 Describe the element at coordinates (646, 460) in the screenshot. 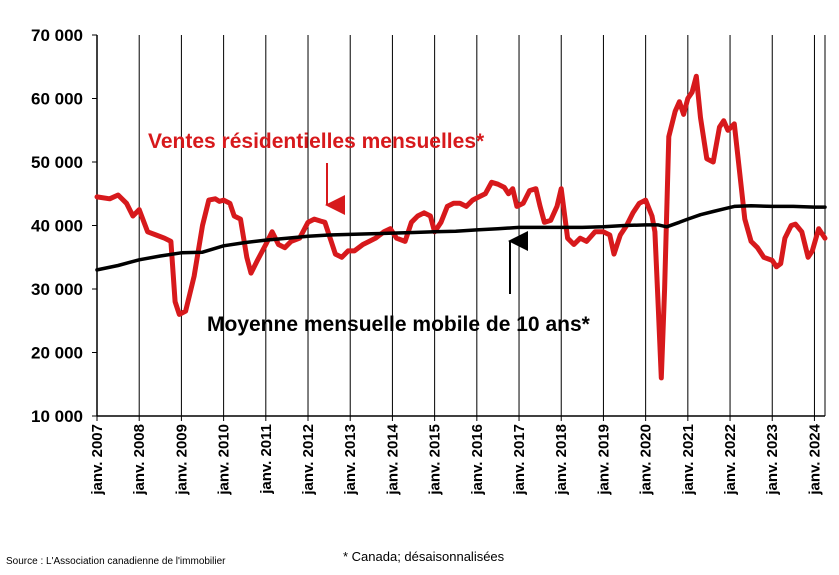

I see `x-tick-label: janv. 2020` at that location.